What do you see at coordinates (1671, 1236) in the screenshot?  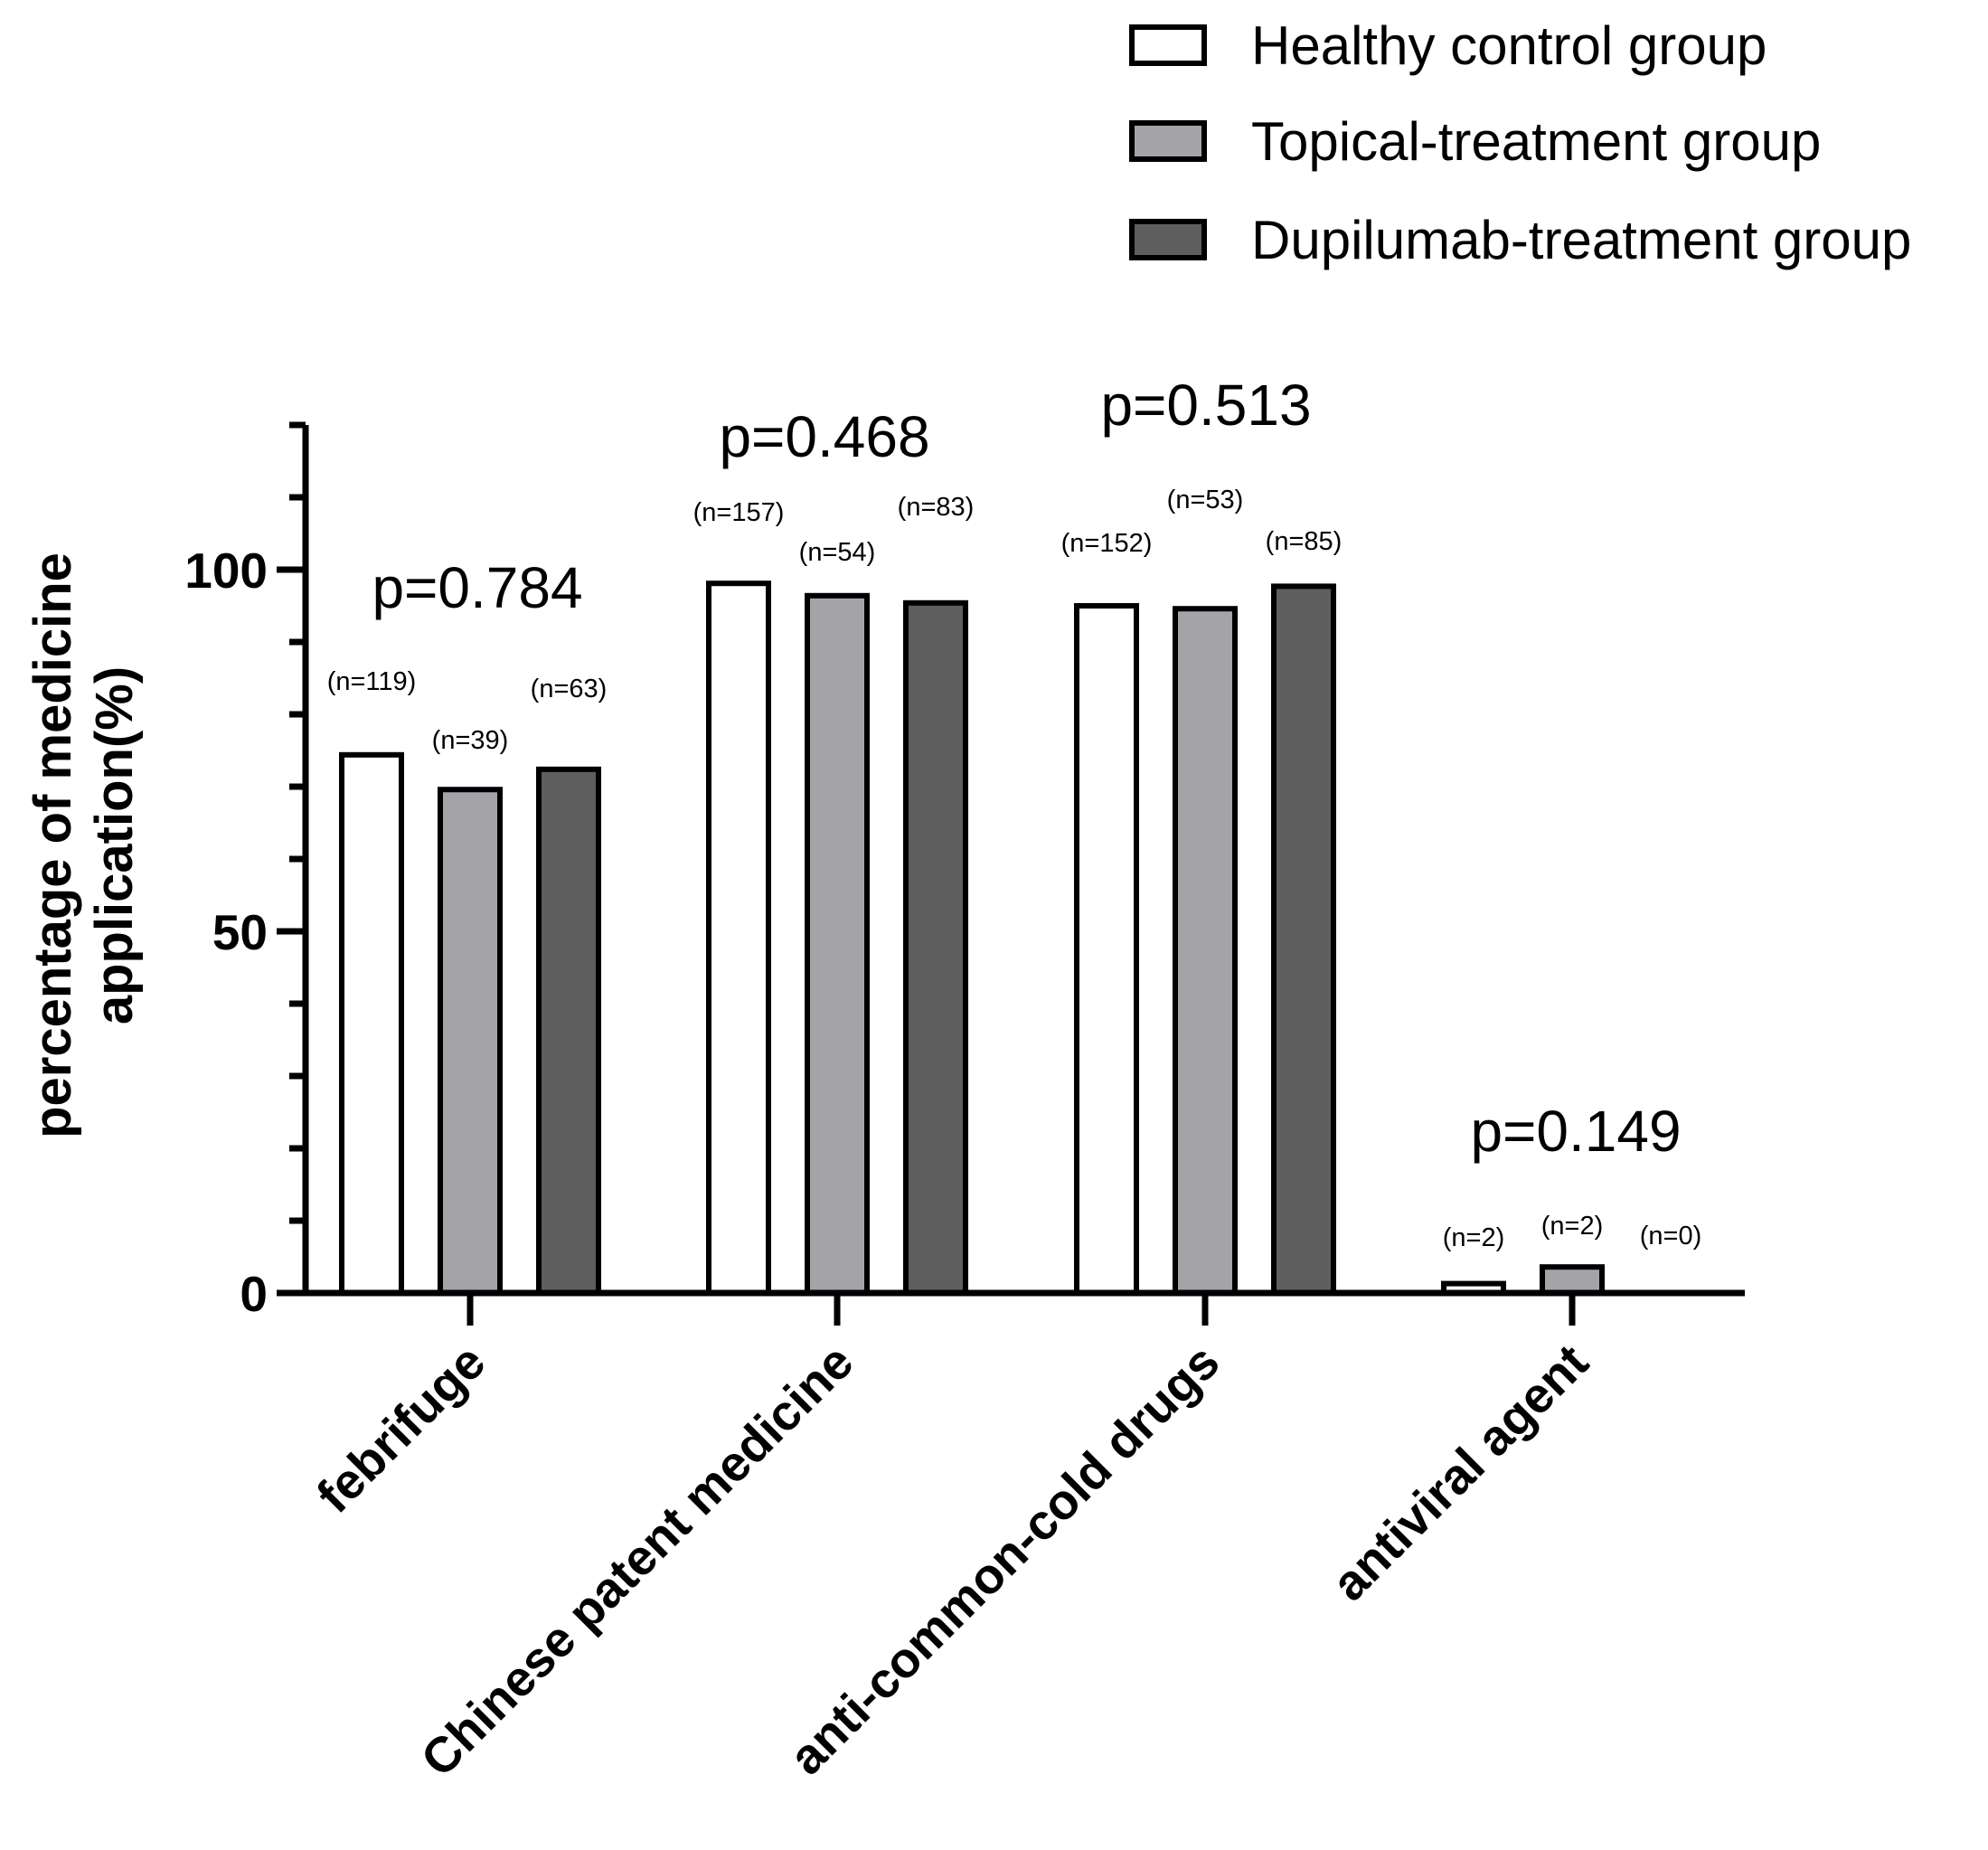 I see `n-label-4-series-3: (n=0)` at bounding box center [1671, 1236].